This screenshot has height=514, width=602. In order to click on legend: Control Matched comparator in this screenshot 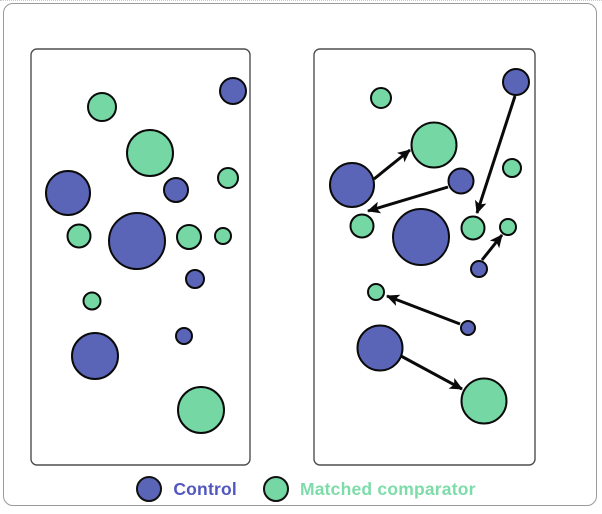, I will do `click(301, 489)`.